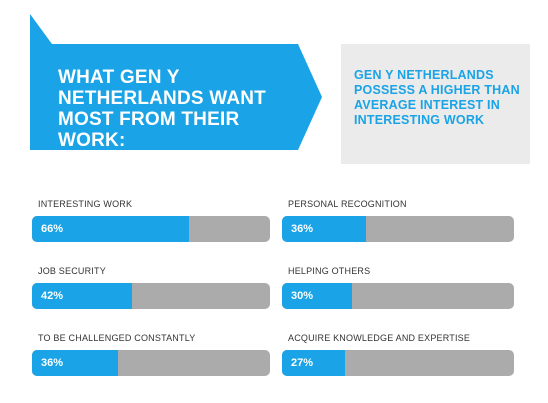 The height and width of the screenshot is (403, 548). I want to click on value-label-helping-others: 30%, so click(302, 296).